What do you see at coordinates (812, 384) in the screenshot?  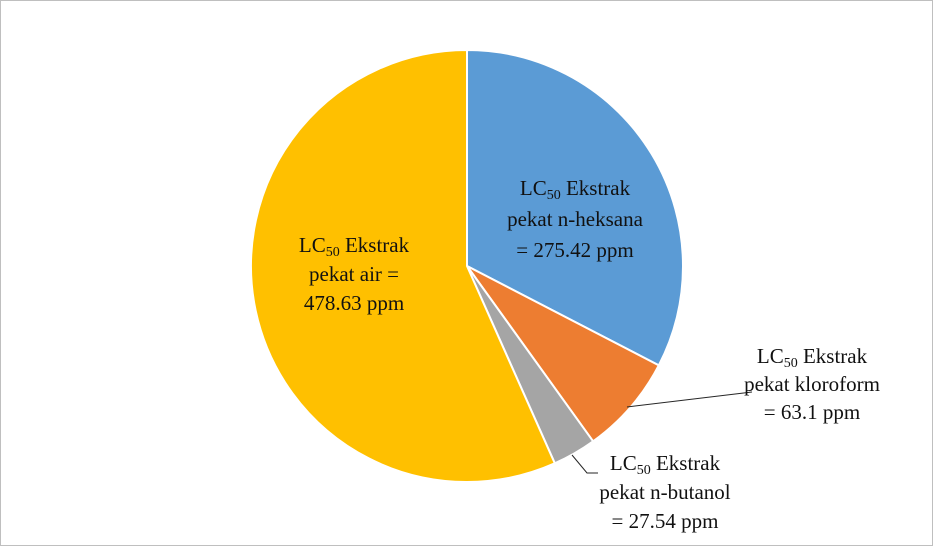 I see `data-label-kloroform: LC50 Ekstrak pekat kloroform = 63.1 ppm` at bounding box center [812, 384].